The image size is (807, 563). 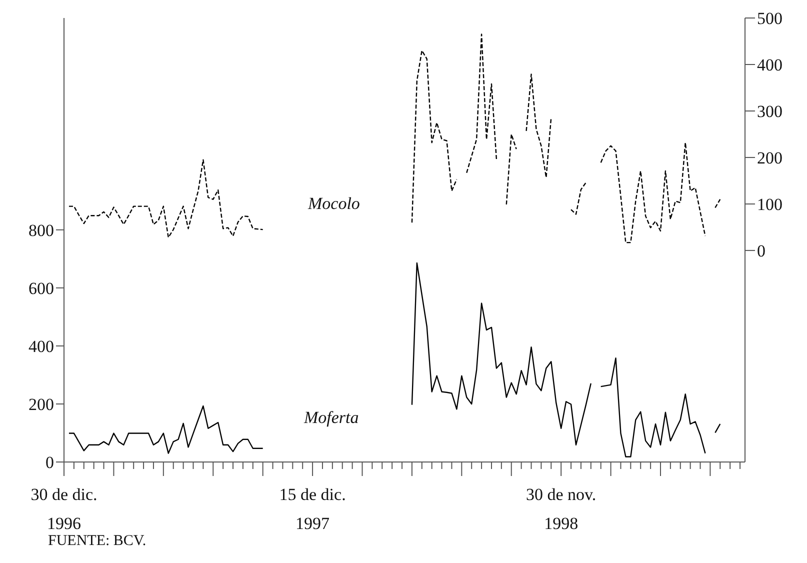 What do you see at coordinates (64, 509) in the screenshot?
I see `x-tick-label: 30 de dic. 1996` at bounding box center [64, 509].